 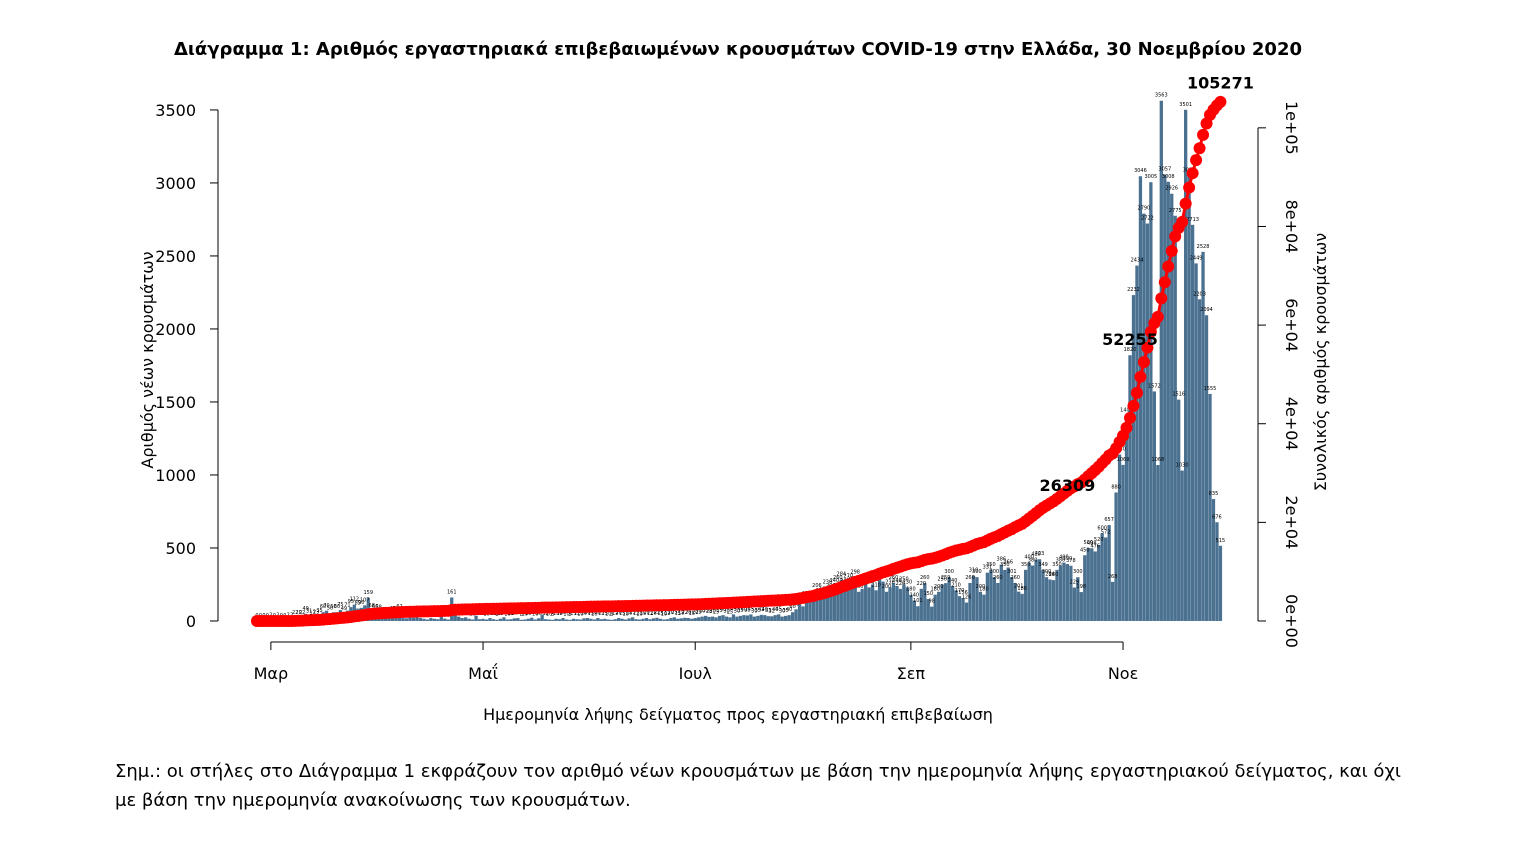 I want to click on value-label: 70, so click(x=326, y=606).